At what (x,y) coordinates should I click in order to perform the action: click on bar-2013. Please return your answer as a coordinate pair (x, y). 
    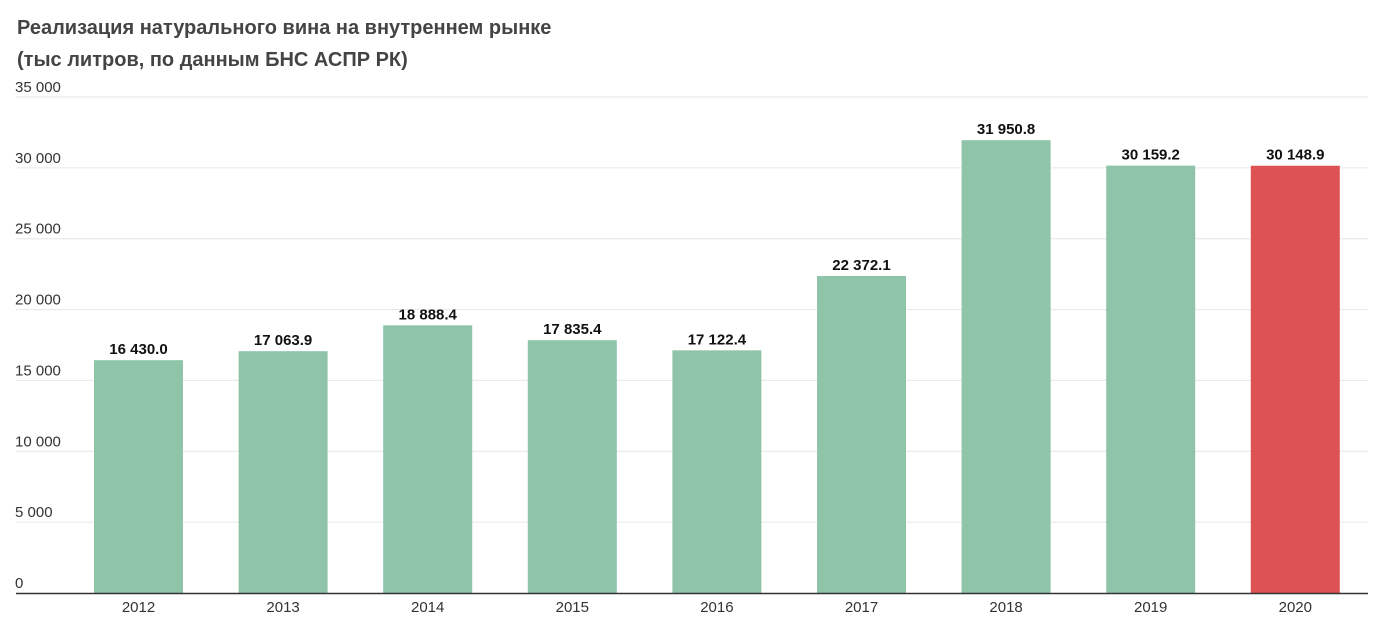
    Looking at the image, I should click on (283, 472).